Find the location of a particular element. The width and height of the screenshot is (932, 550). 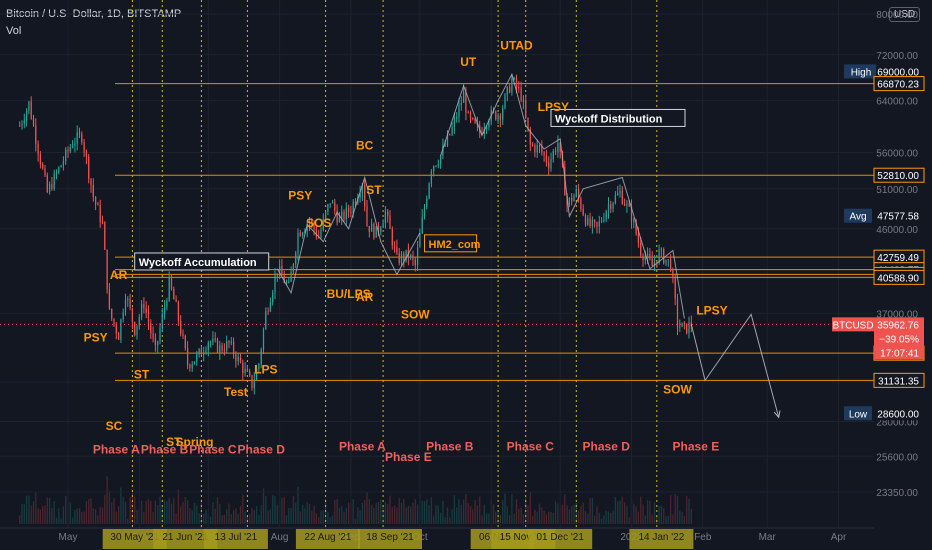

currency-button: USD is located at coordinates (905, 14).